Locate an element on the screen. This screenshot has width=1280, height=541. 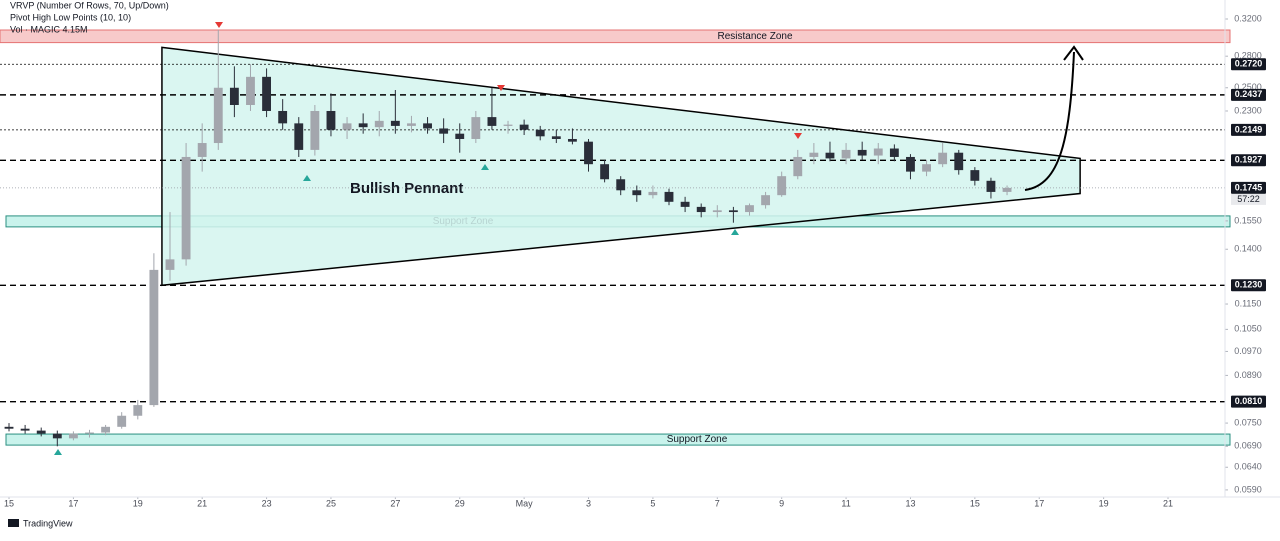
x-tick-label: 29 is located at coordinates (460, 503).